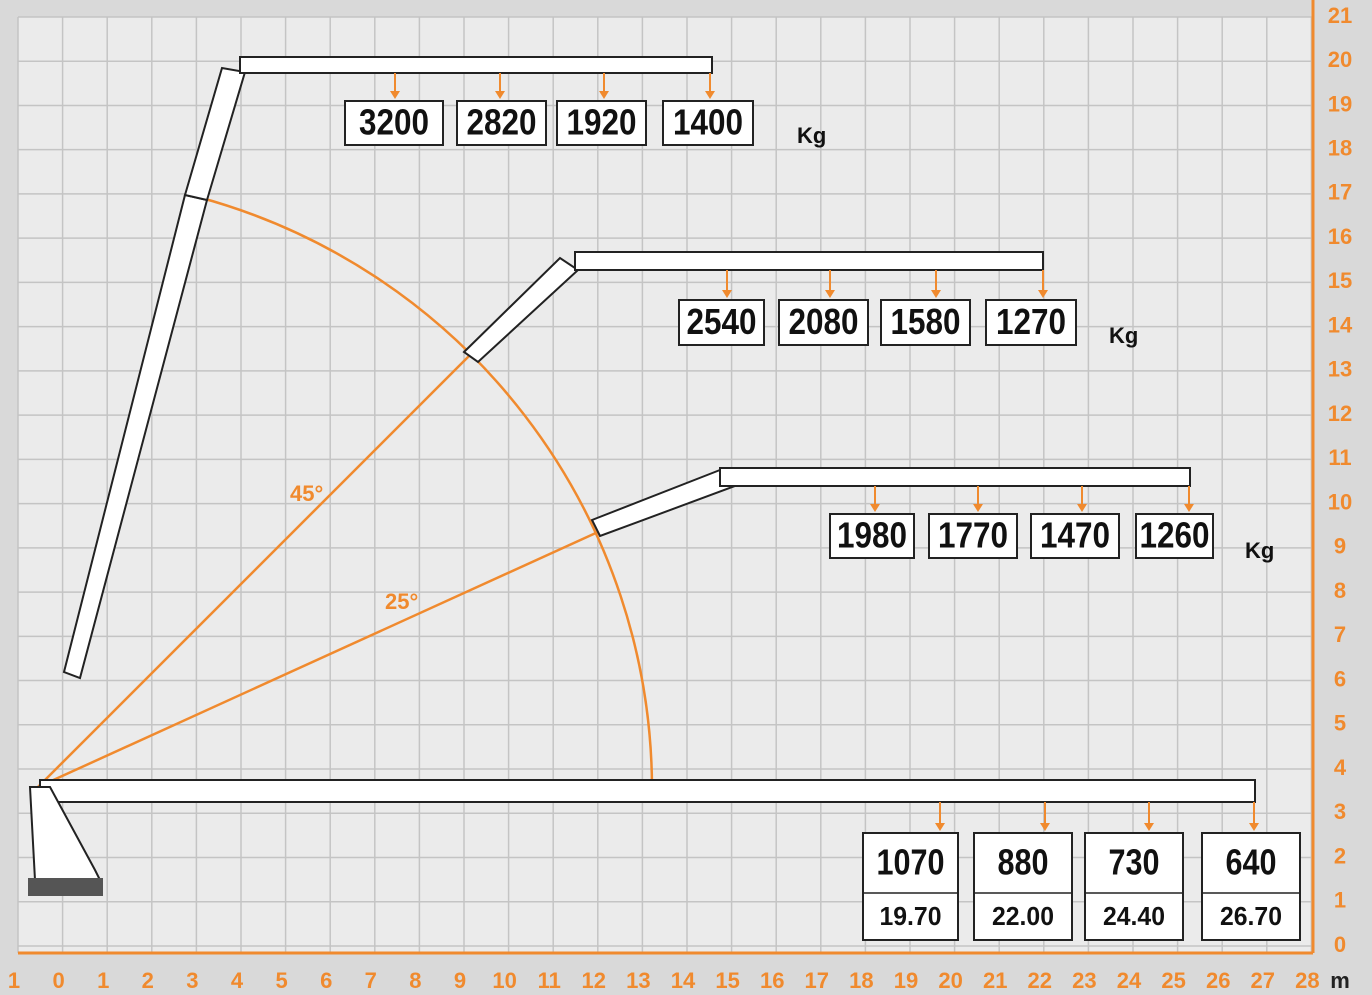  What do you see at coordinates (1040, 980) in the screenshot?
I see `x-tick-label: 22` at bounding box center [1040, 980].